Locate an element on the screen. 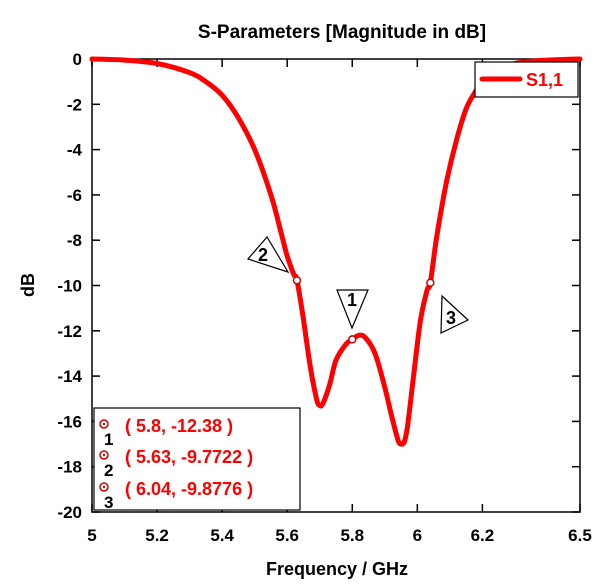  readout-marker-id-1: 1 is located at coordinates (108, 439).